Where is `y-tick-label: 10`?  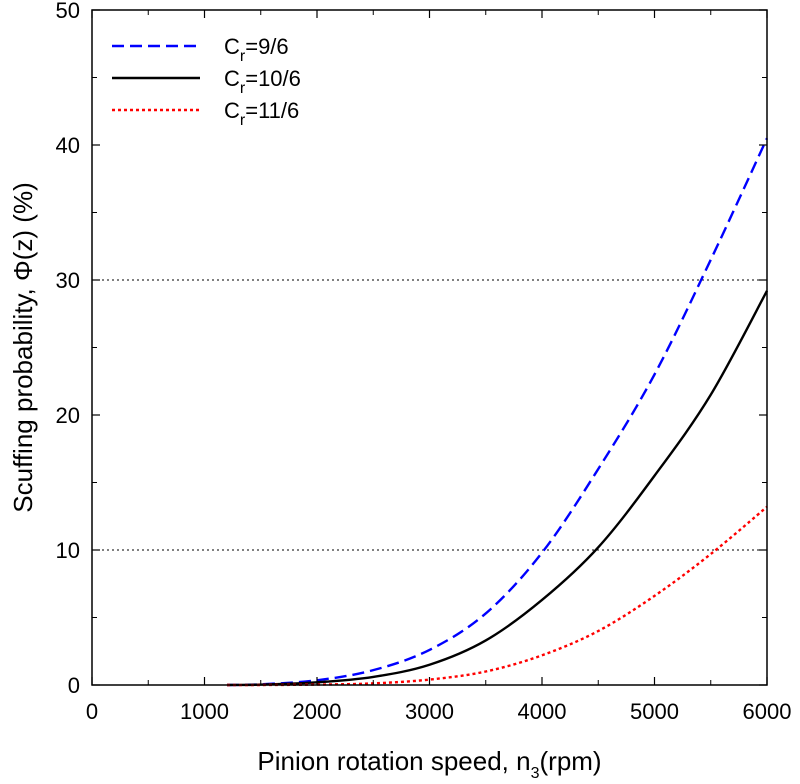
y-tick-label: 10 is located at coordinates (68, 550).